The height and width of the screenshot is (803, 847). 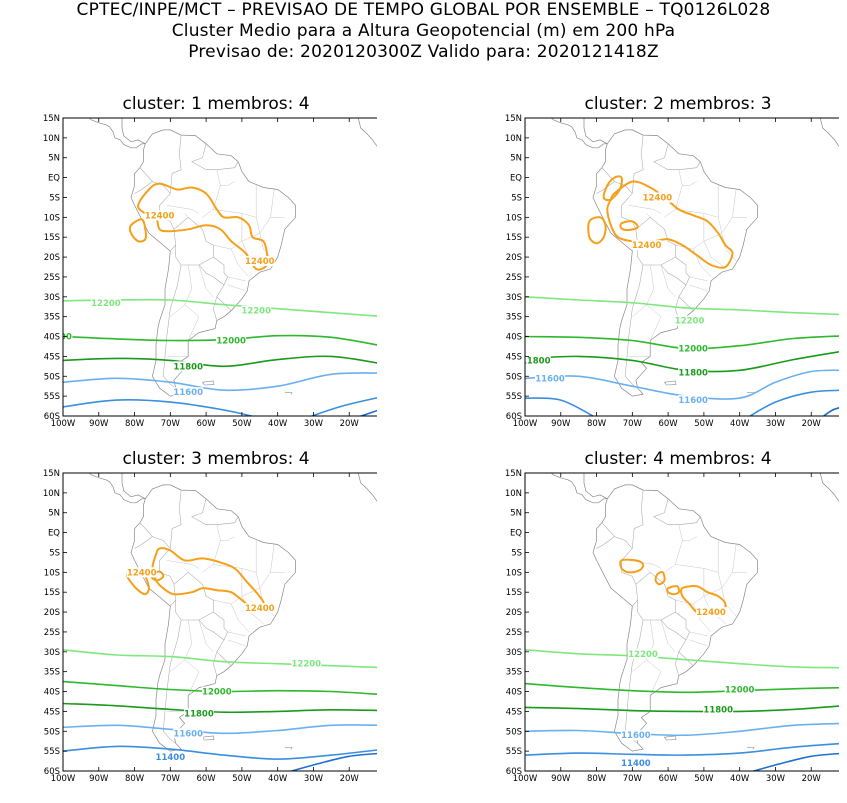 I want to click on map-layer: 12400 12400 12200 12200 12000 000 11800 11600, so click(x=220, y=267).